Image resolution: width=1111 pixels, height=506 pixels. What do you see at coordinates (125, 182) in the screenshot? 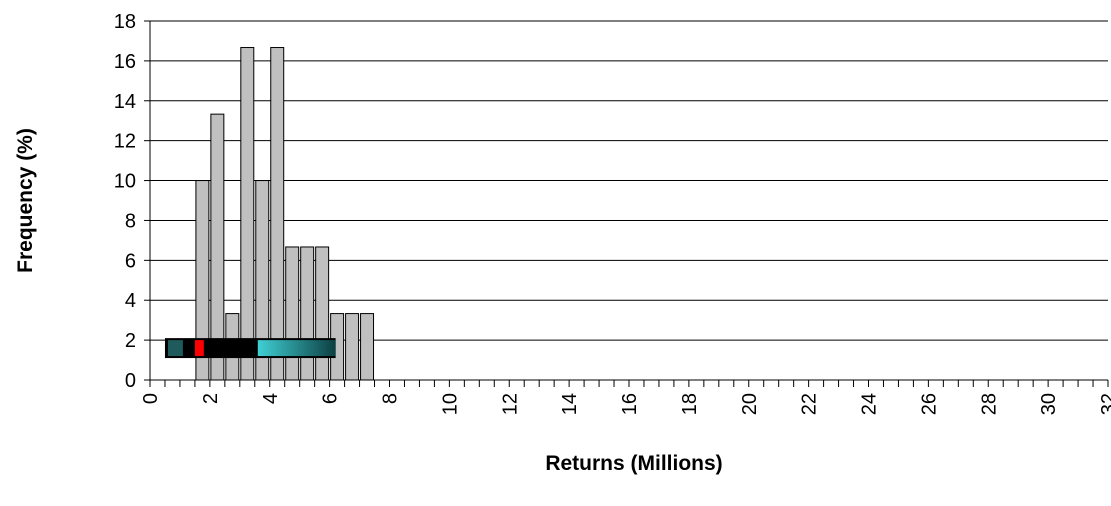
I see `y-tick-label: 10` at bounding box center [125, 182].